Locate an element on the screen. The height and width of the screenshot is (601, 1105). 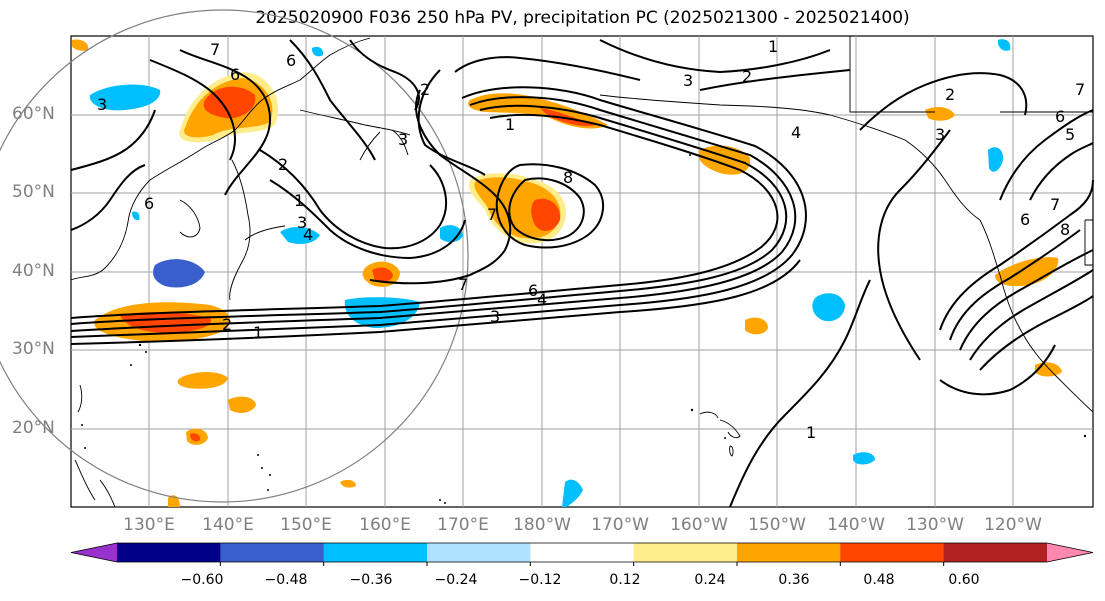
contour-label: 5 is located at coordinates (1070, 134).